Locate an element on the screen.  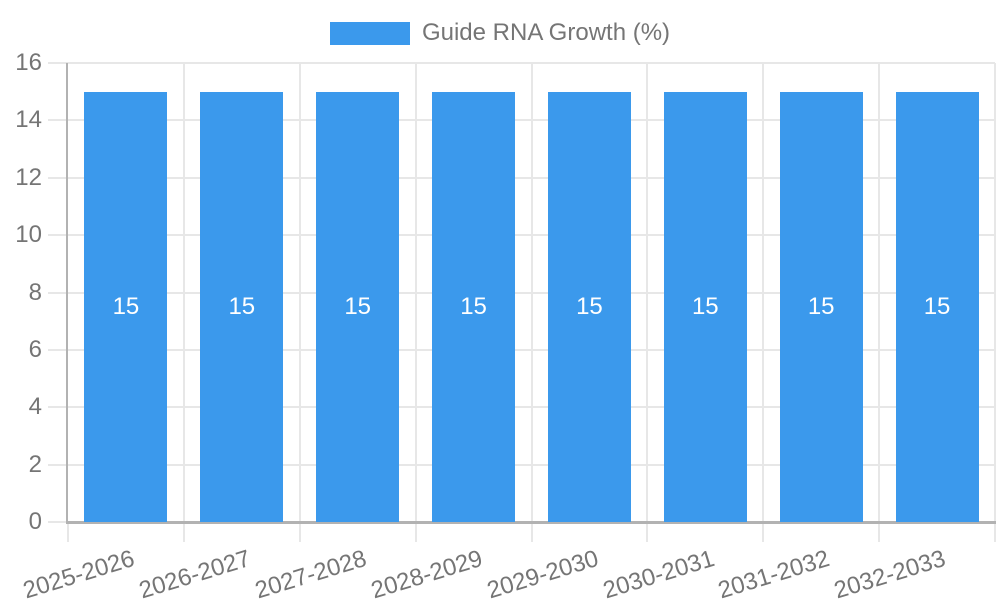
y-axis-label: 14 is located at coordinates (28, 120).